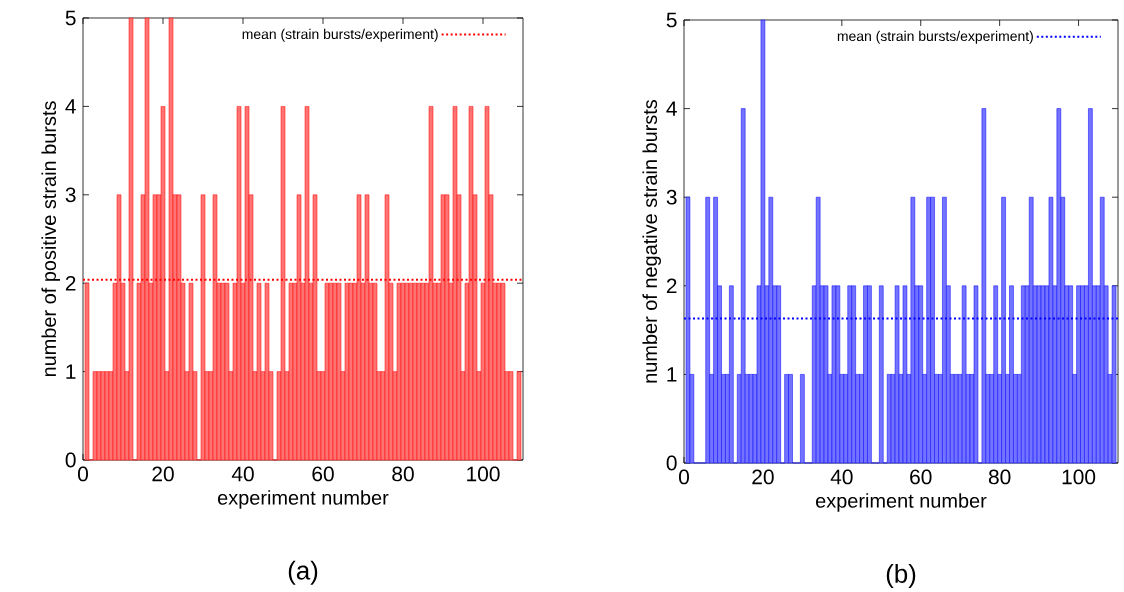 This screenshot has height=592, width=1124. What do you see at coordinates (652, 241) in the screenshot?
I see `y-axis-title: number of negative strain bursts` at bounding box center [652, 241].